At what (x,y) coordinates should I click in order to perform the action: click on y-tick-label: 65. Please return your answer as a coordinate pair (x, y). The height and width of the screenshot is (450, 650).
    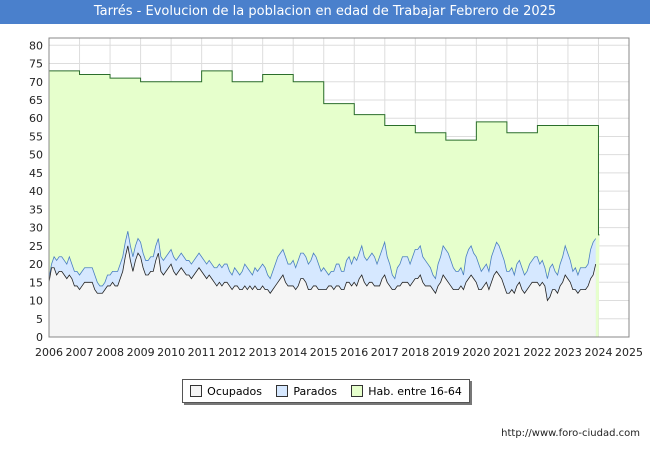
    Looking at the image, I should click on (36, 100).